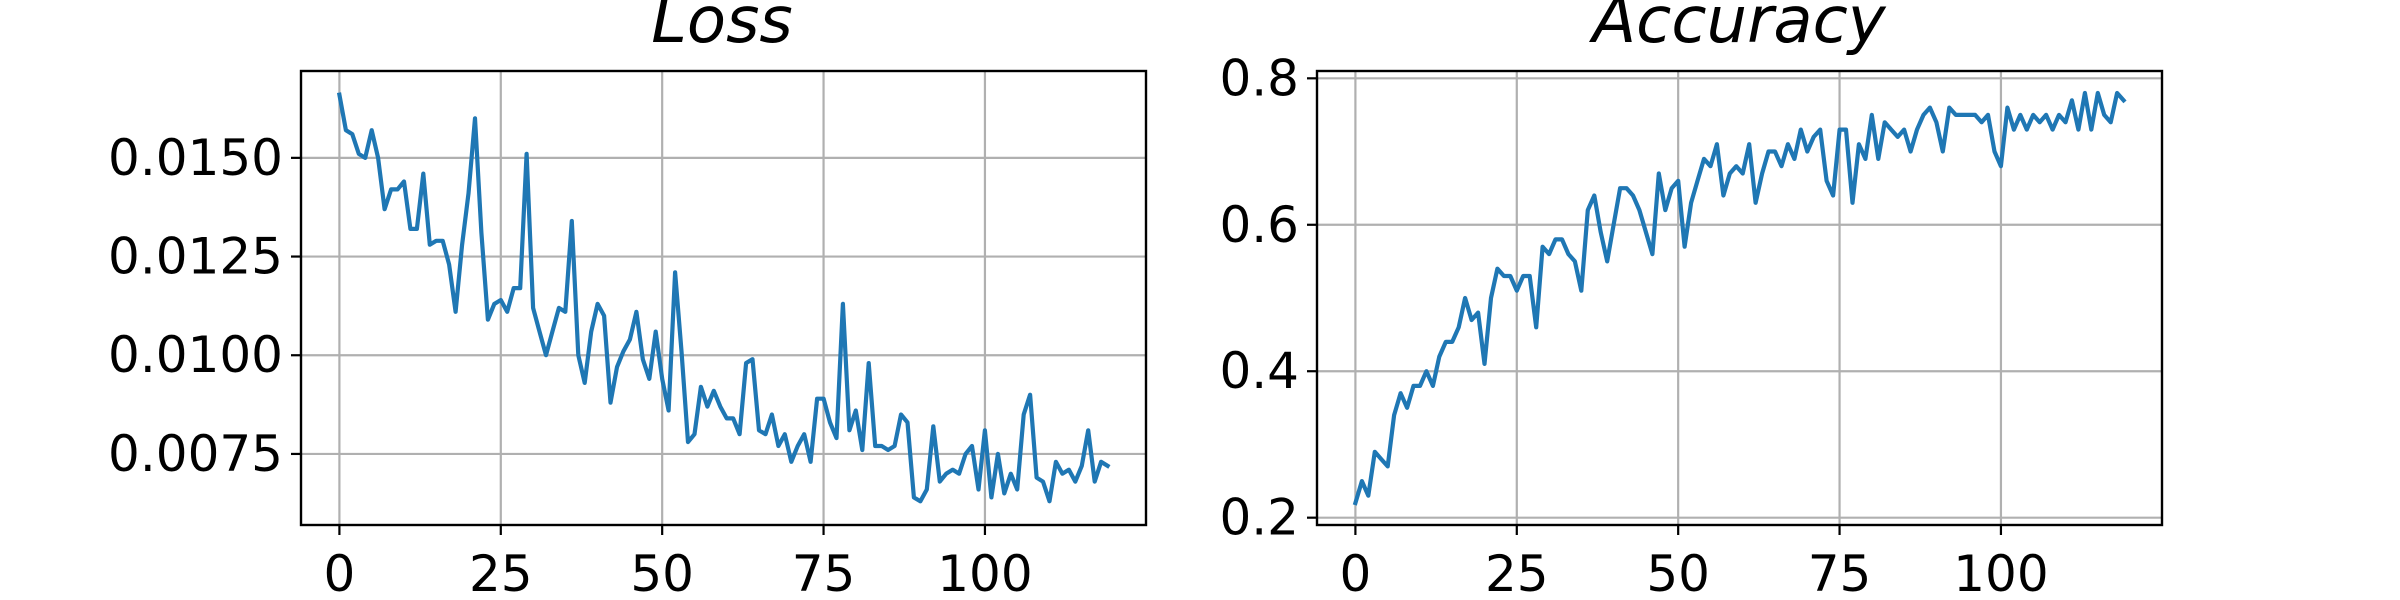  Describe the element at coordinates (1737, 29) in the screenshot. I see `accuracy-title: Accuracy` at that location.